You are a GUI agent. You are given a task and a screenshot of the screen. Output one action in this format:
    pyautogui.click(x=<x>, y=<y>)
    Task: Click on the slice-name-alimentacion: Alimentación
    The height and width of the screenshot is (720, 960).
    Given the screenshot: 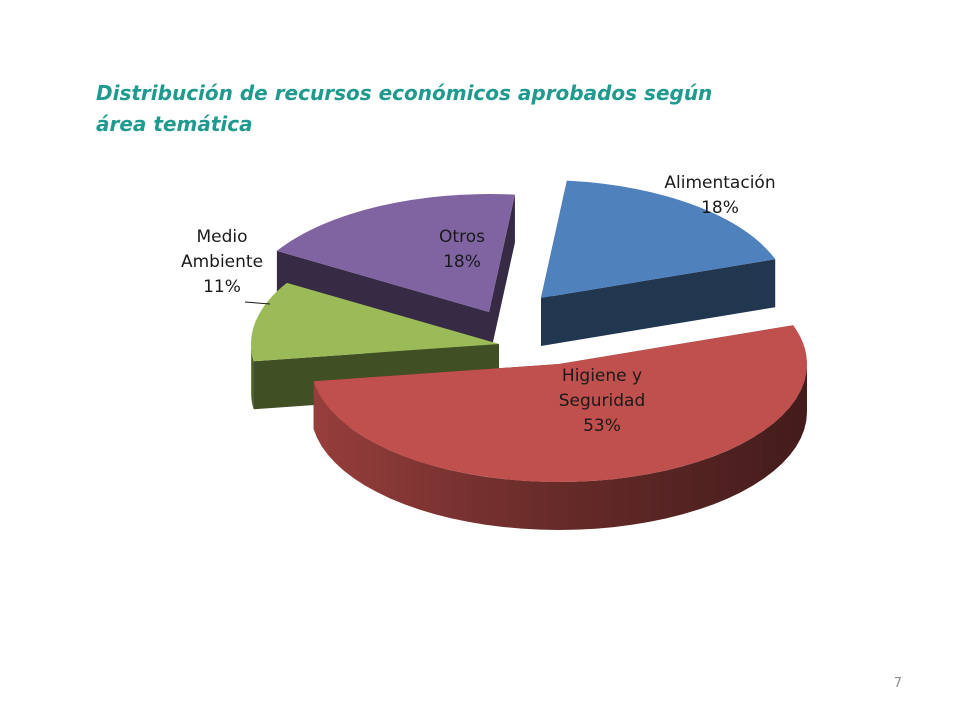 What is the action you would take?
    pyautogui.click(x=720, y=183)
    